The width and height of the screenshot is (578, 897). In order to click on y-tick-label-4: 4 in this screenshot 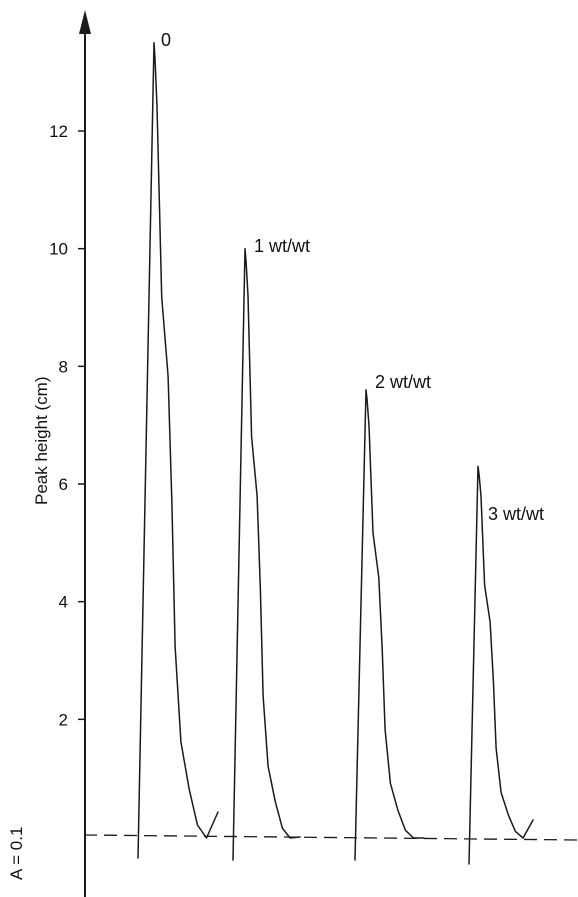, I will do `click(63, 602)`.